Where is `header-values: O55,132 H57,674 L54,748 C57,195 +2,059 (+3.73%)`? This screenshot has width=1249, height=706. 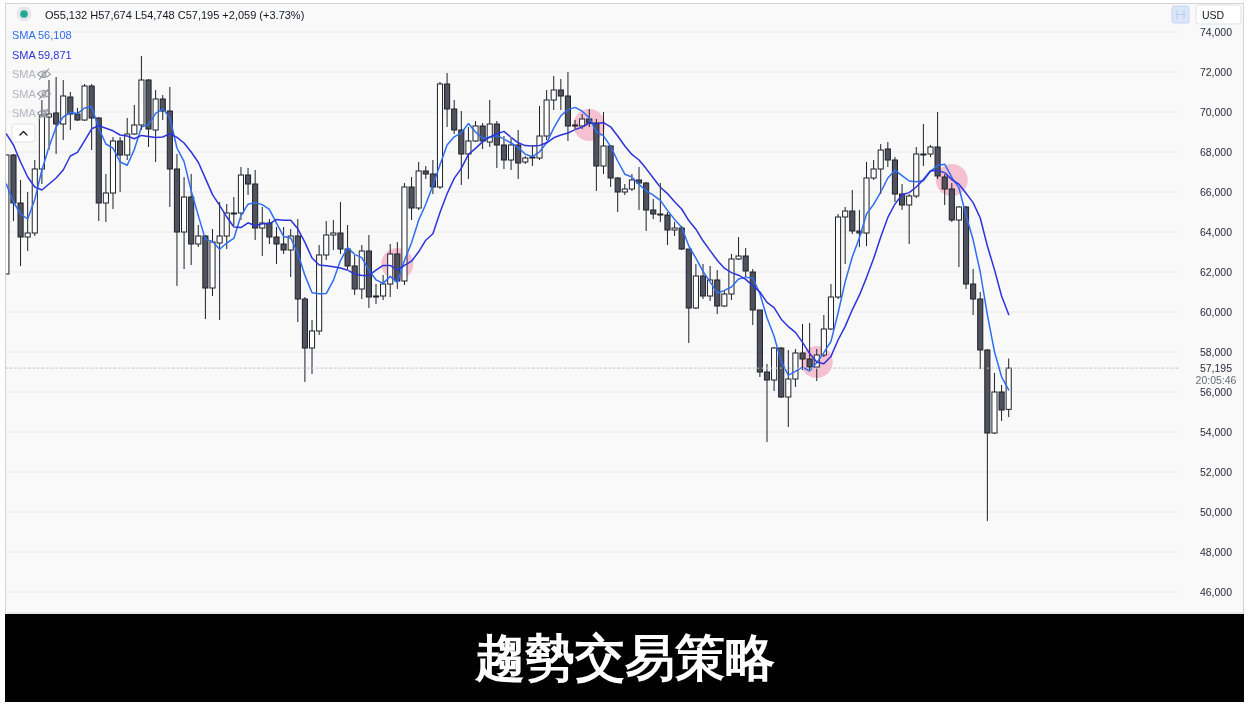 header-values: O55,132 H57,674 L54,748 C57,195 +2,059 (+3.73%) is located at coordinates (175, 14).